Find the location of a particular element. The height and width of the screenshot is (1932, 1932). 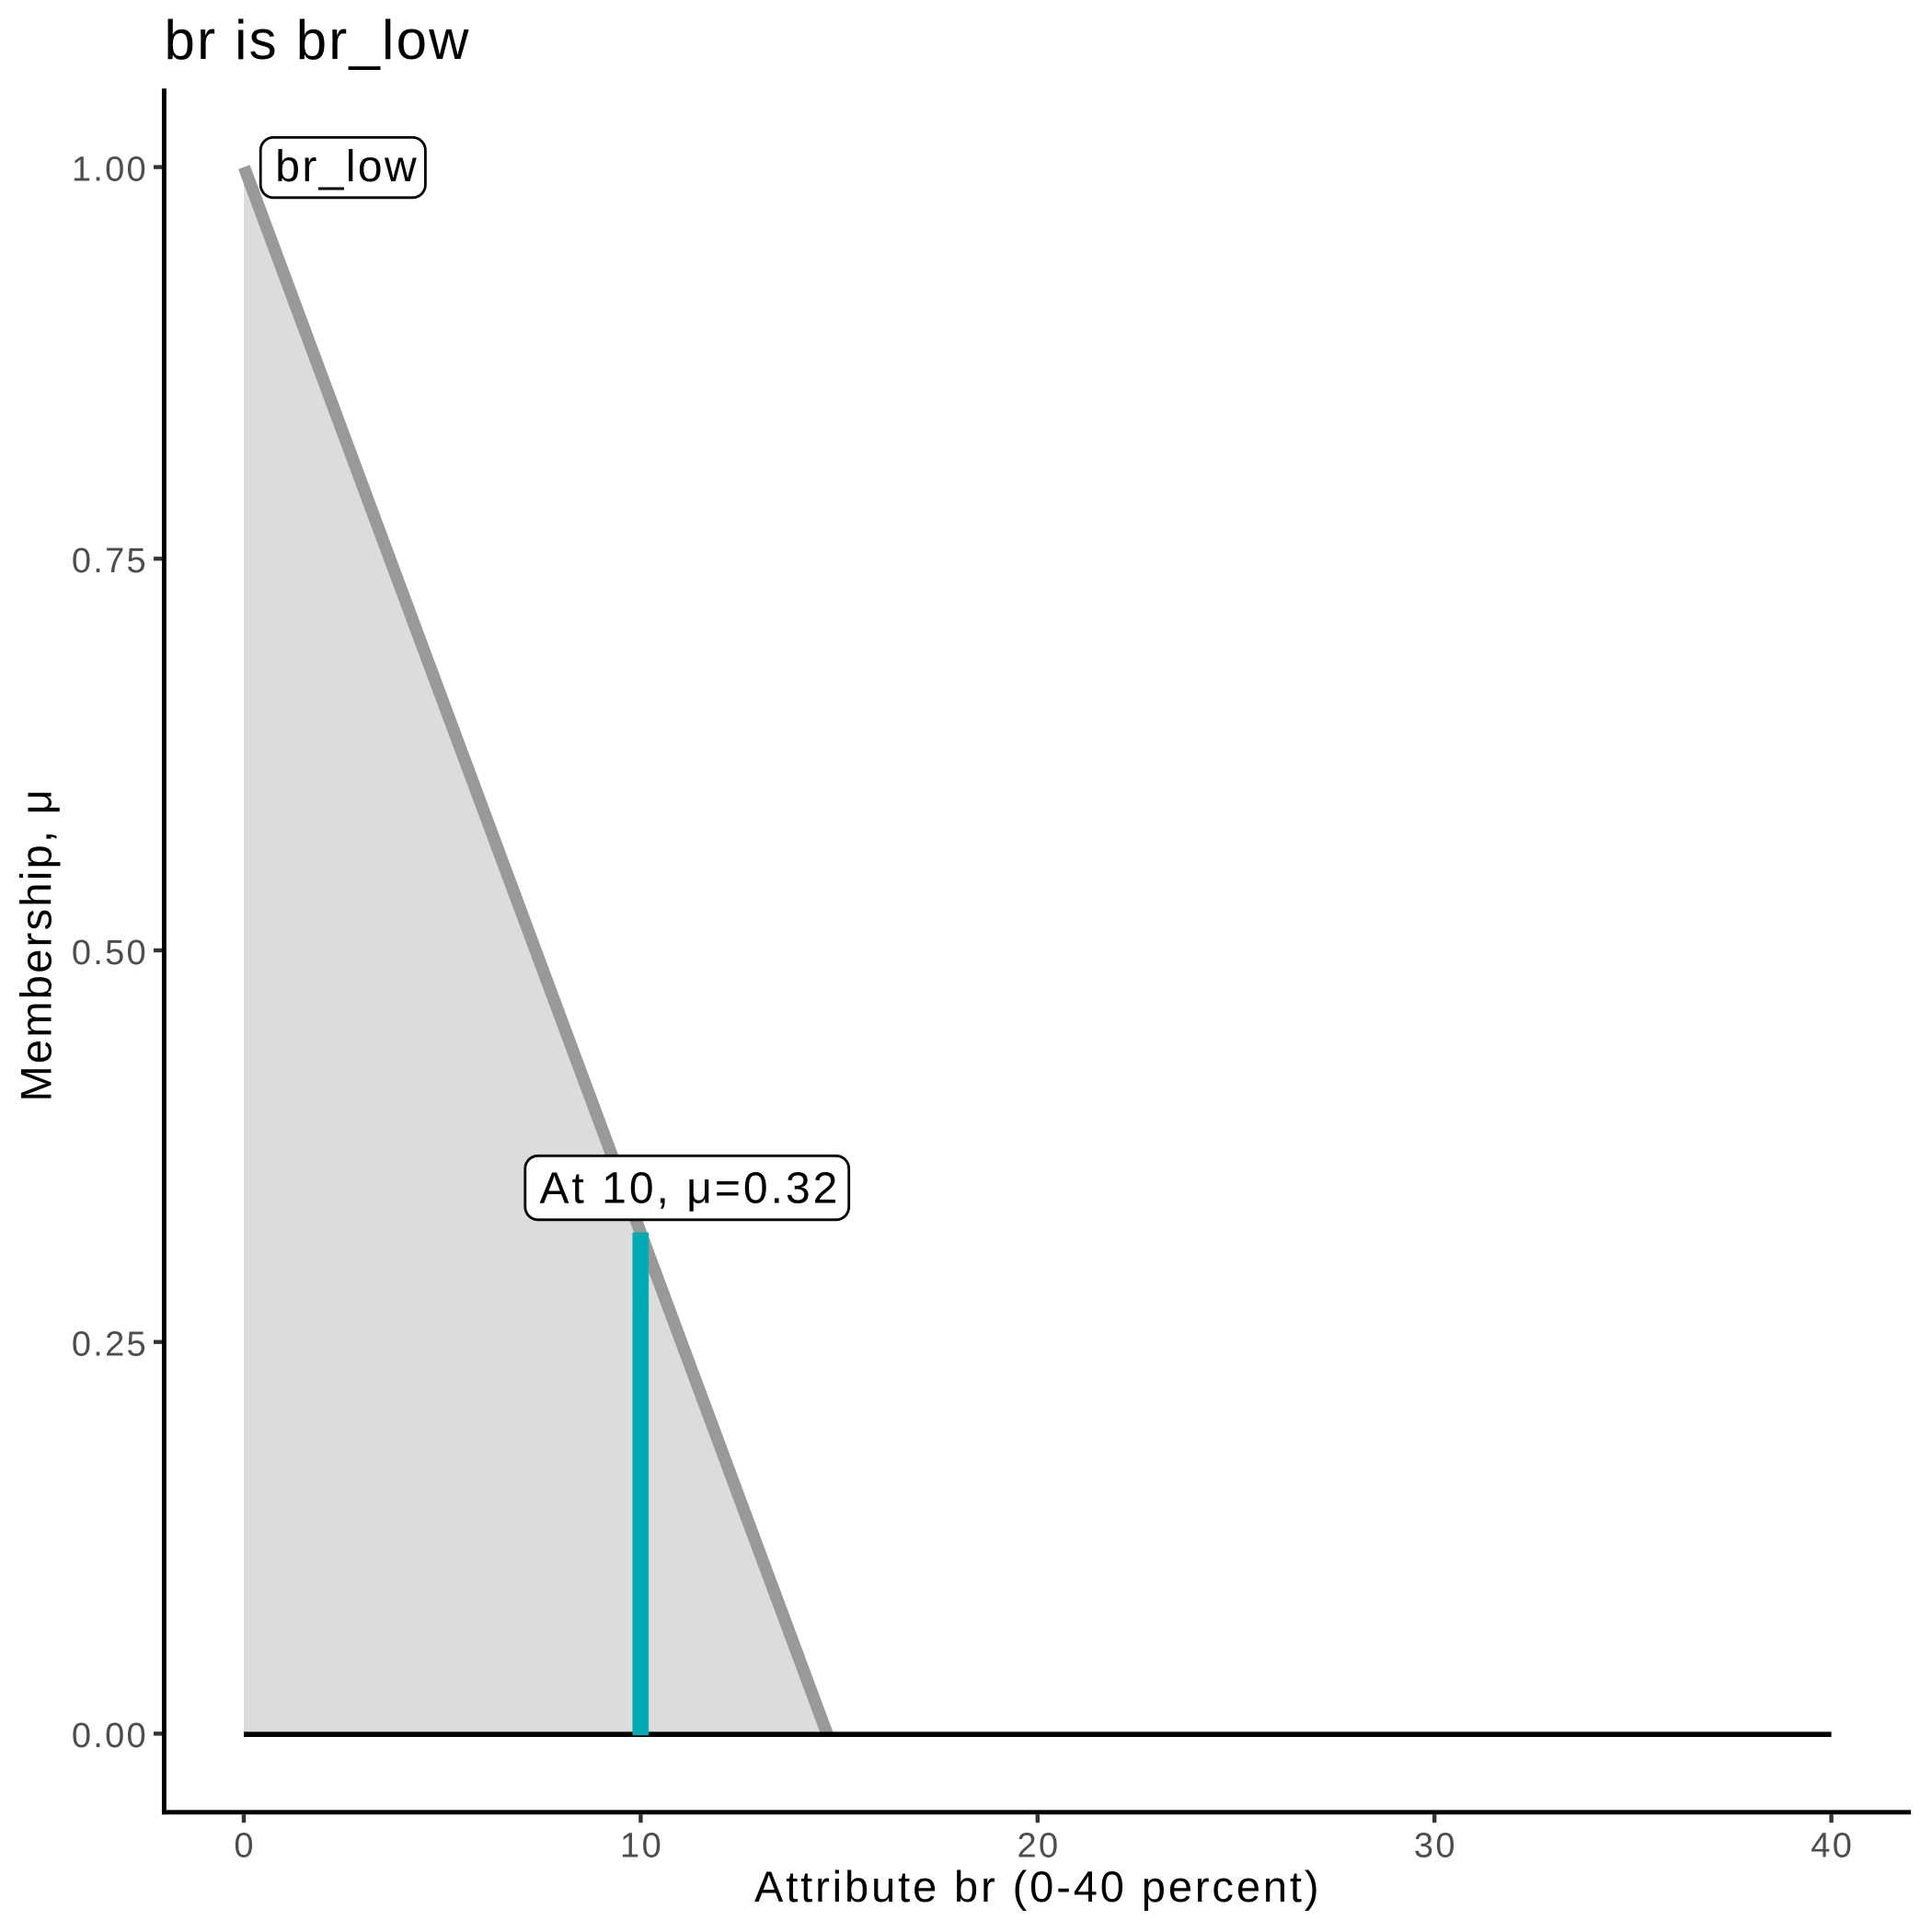

svg-text: Membership, μ is located at coordinates (36, 945).